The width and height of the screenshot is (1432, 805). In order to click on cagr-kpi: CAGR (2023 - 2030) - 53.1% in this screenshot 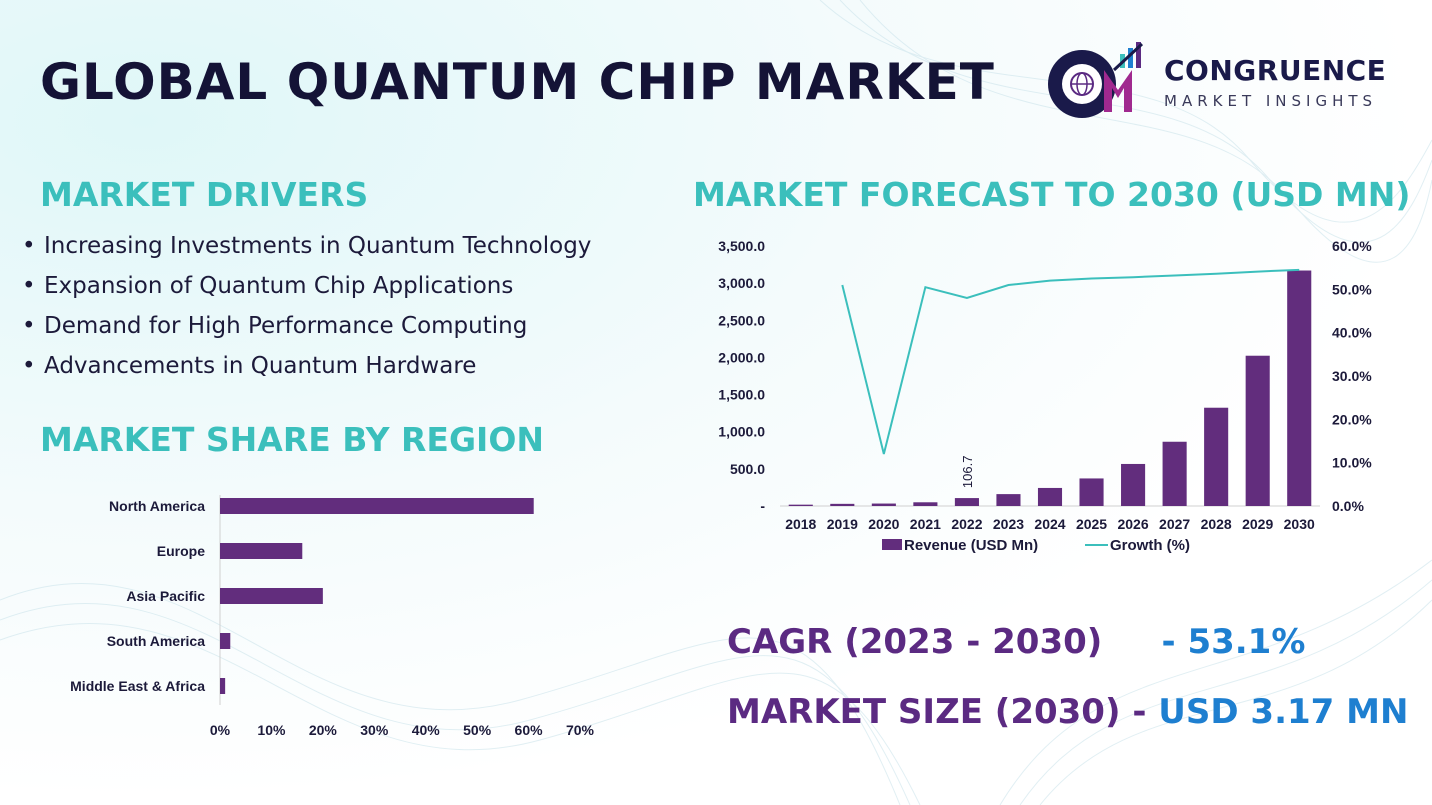, I will do `click(1016, 642)`.